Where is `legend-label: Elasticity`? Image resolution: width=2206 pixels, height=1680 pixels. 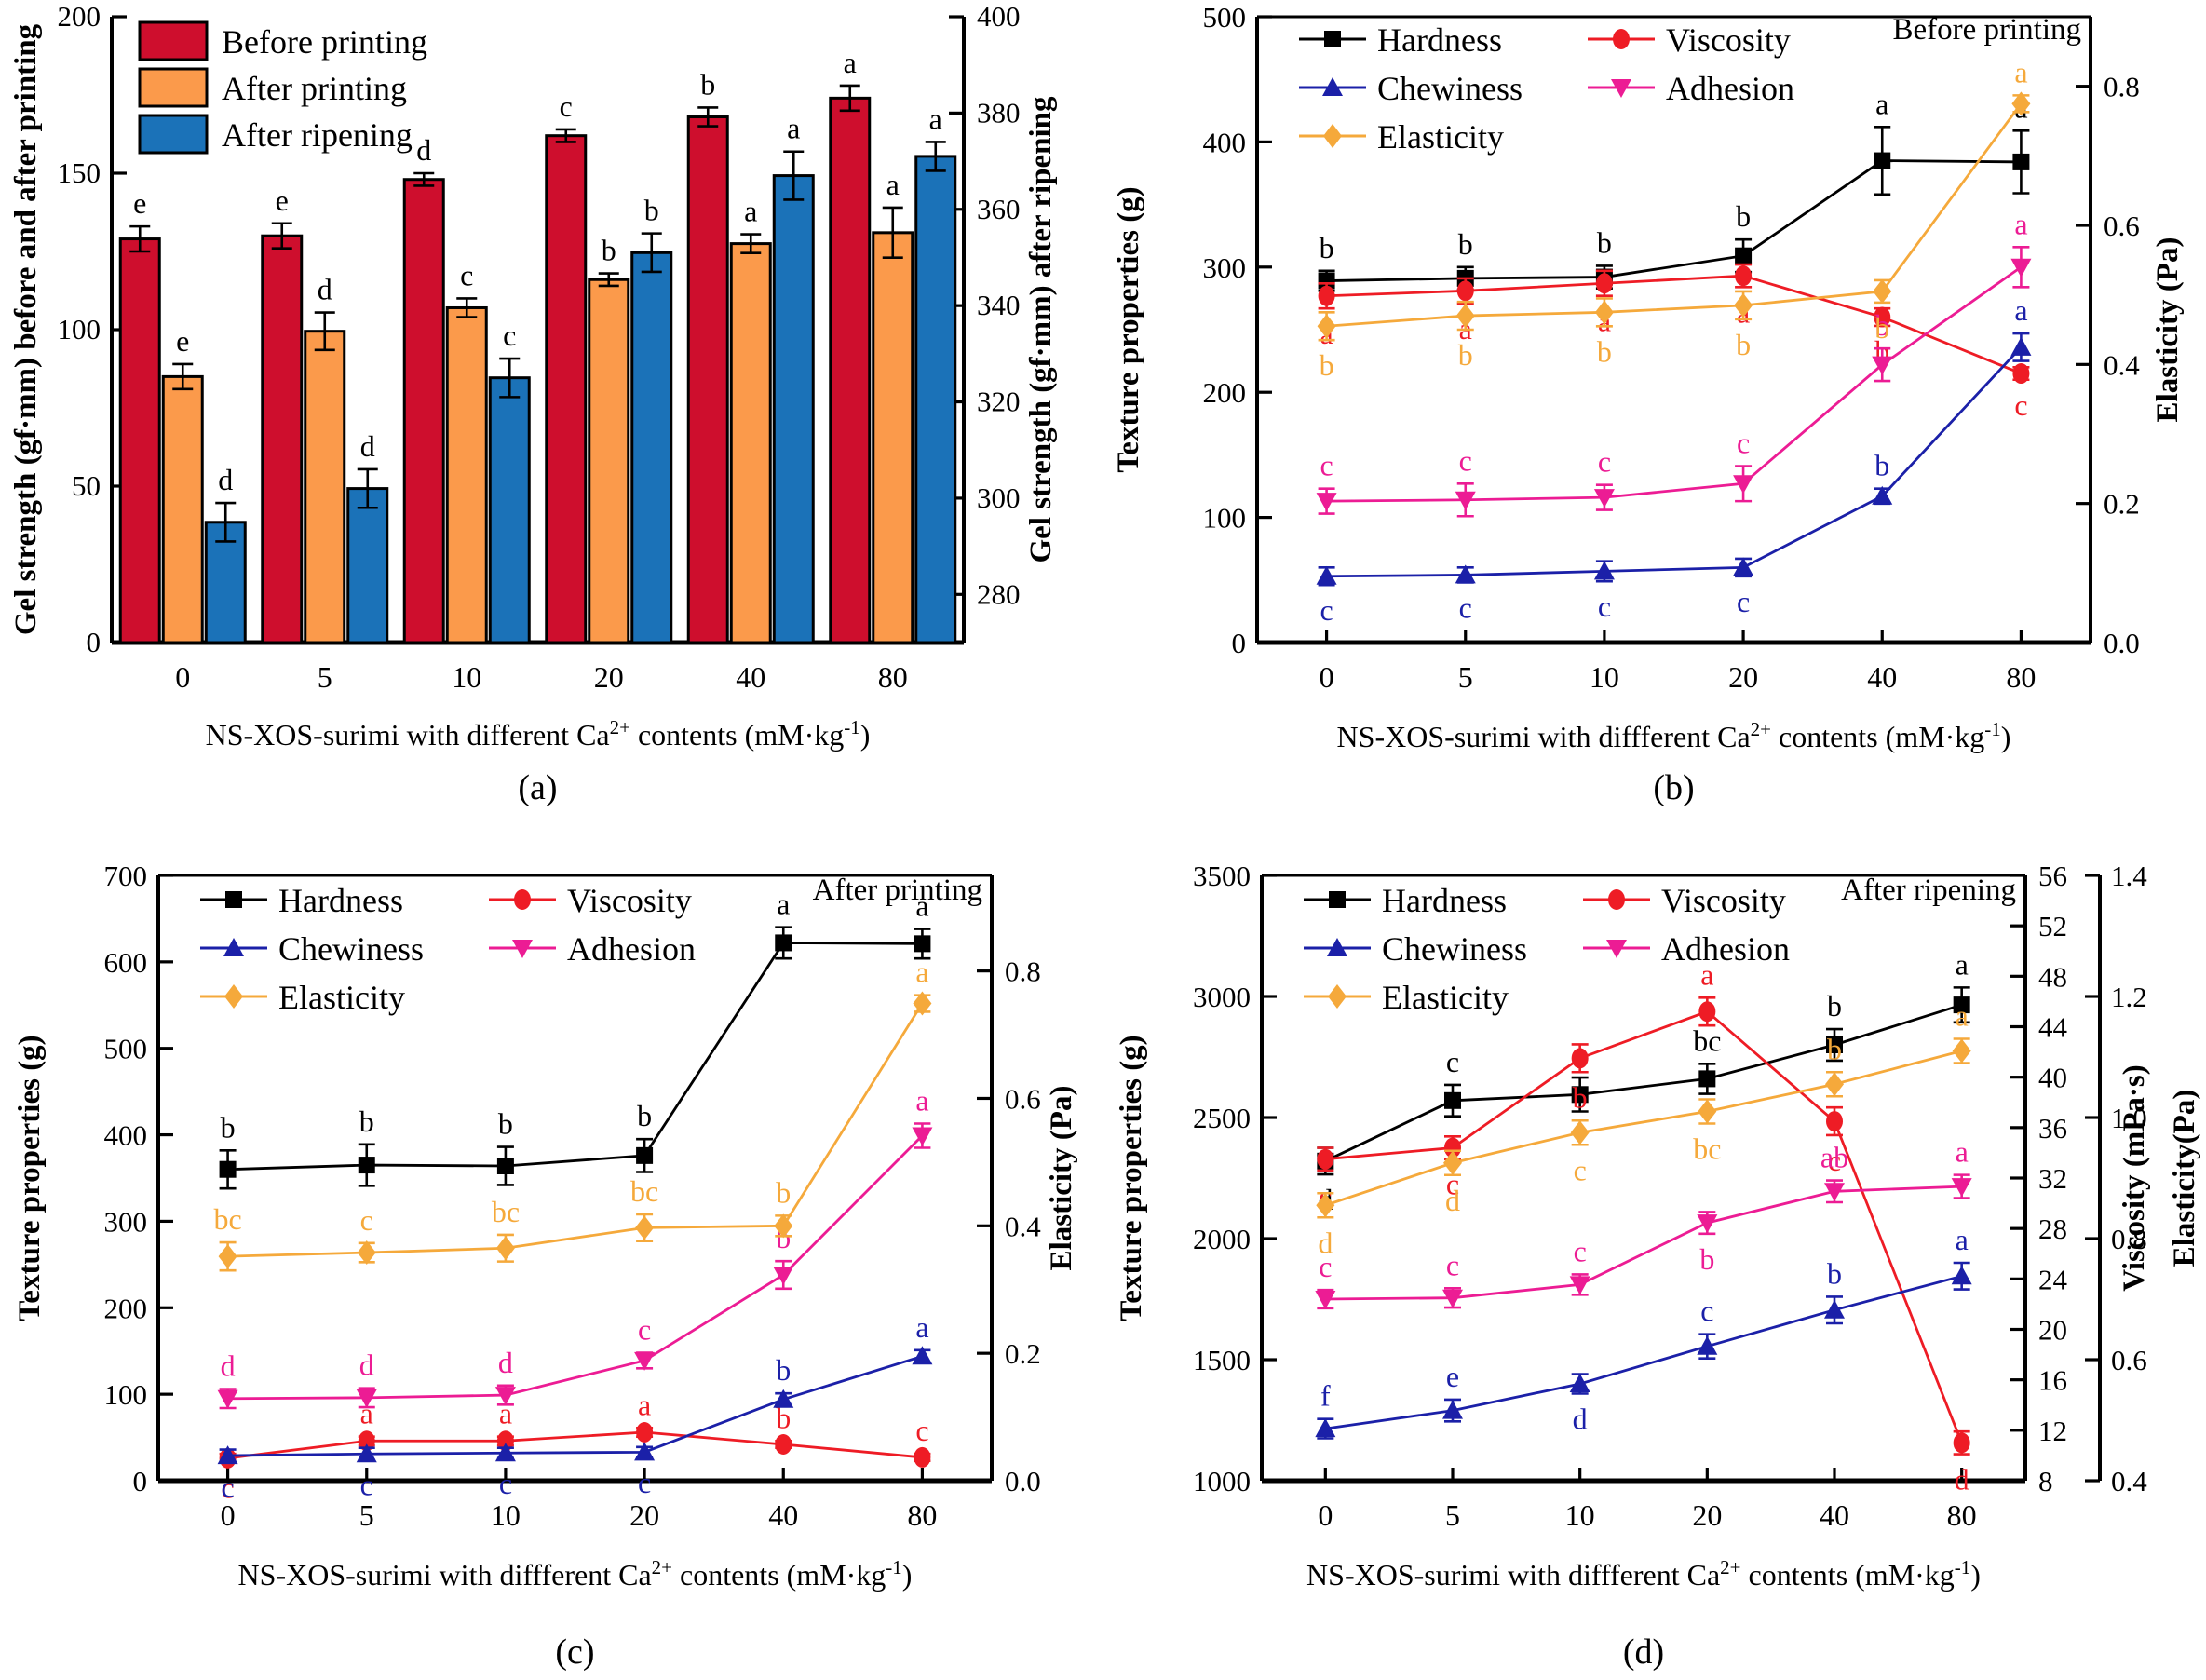
legend-label: Elasticity is located at coordinates (1440, 137).